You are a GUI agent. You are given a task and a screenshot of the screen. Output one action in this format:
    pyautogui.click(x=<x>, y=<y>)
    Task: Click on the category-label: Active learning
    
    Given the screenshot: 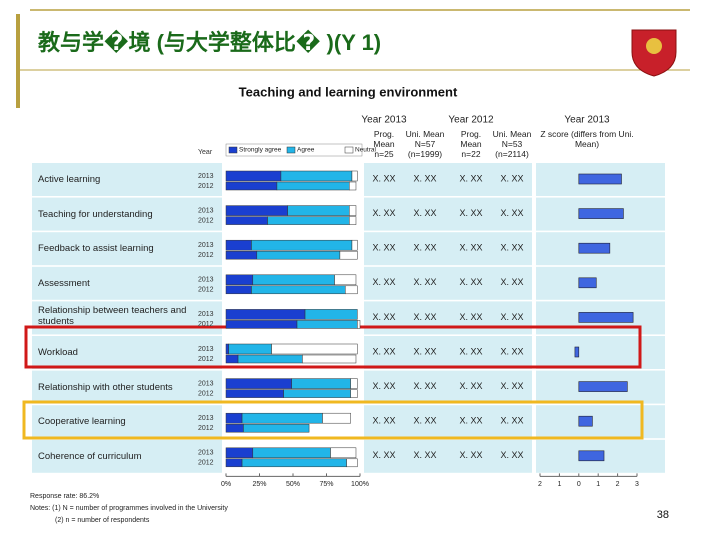 What is the action you would take?
    pyautogui.click(x=69, y=179)
    